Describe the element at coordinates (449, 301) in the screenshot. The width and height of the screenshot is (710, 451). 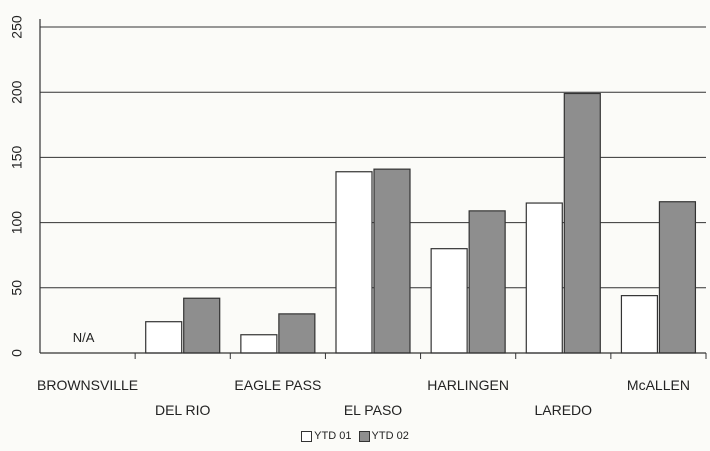
I see `bar-ytd-01-harlingen` at that location.